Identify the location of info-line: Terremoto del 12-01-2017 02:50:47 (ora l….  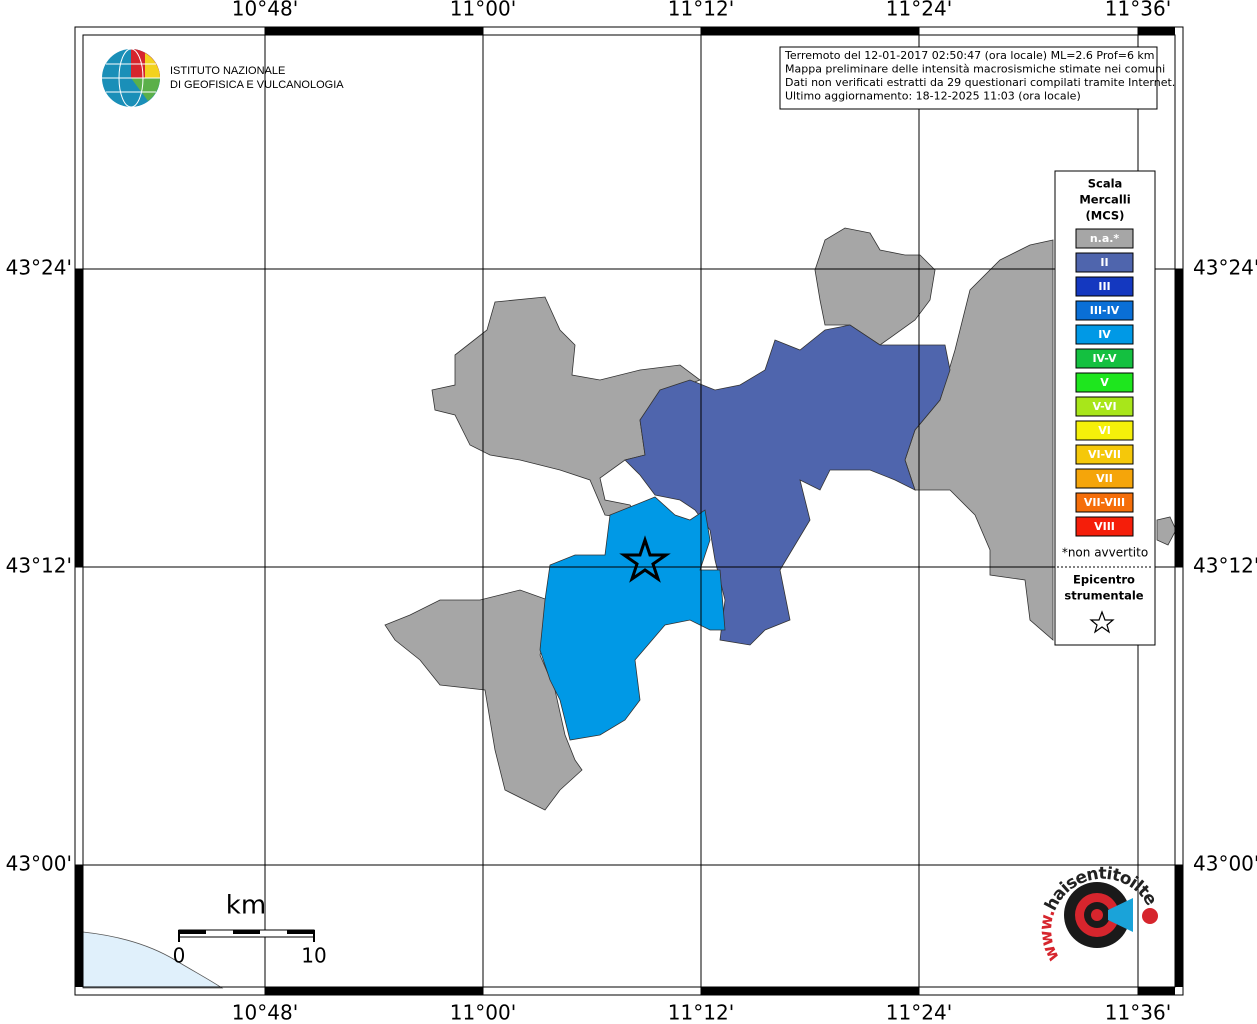
(969, 55).